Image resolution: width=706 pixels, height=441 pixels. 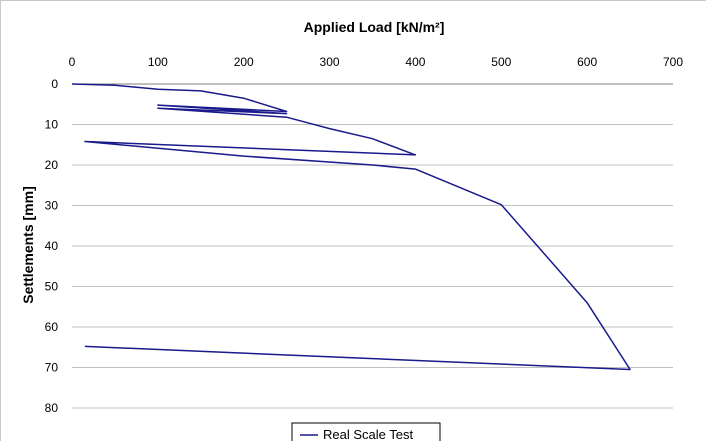 What do you see at coordinates (330, 62) in the screenshot?
I see `x-tick-label-300: 300` at bounding box center [330, 62].